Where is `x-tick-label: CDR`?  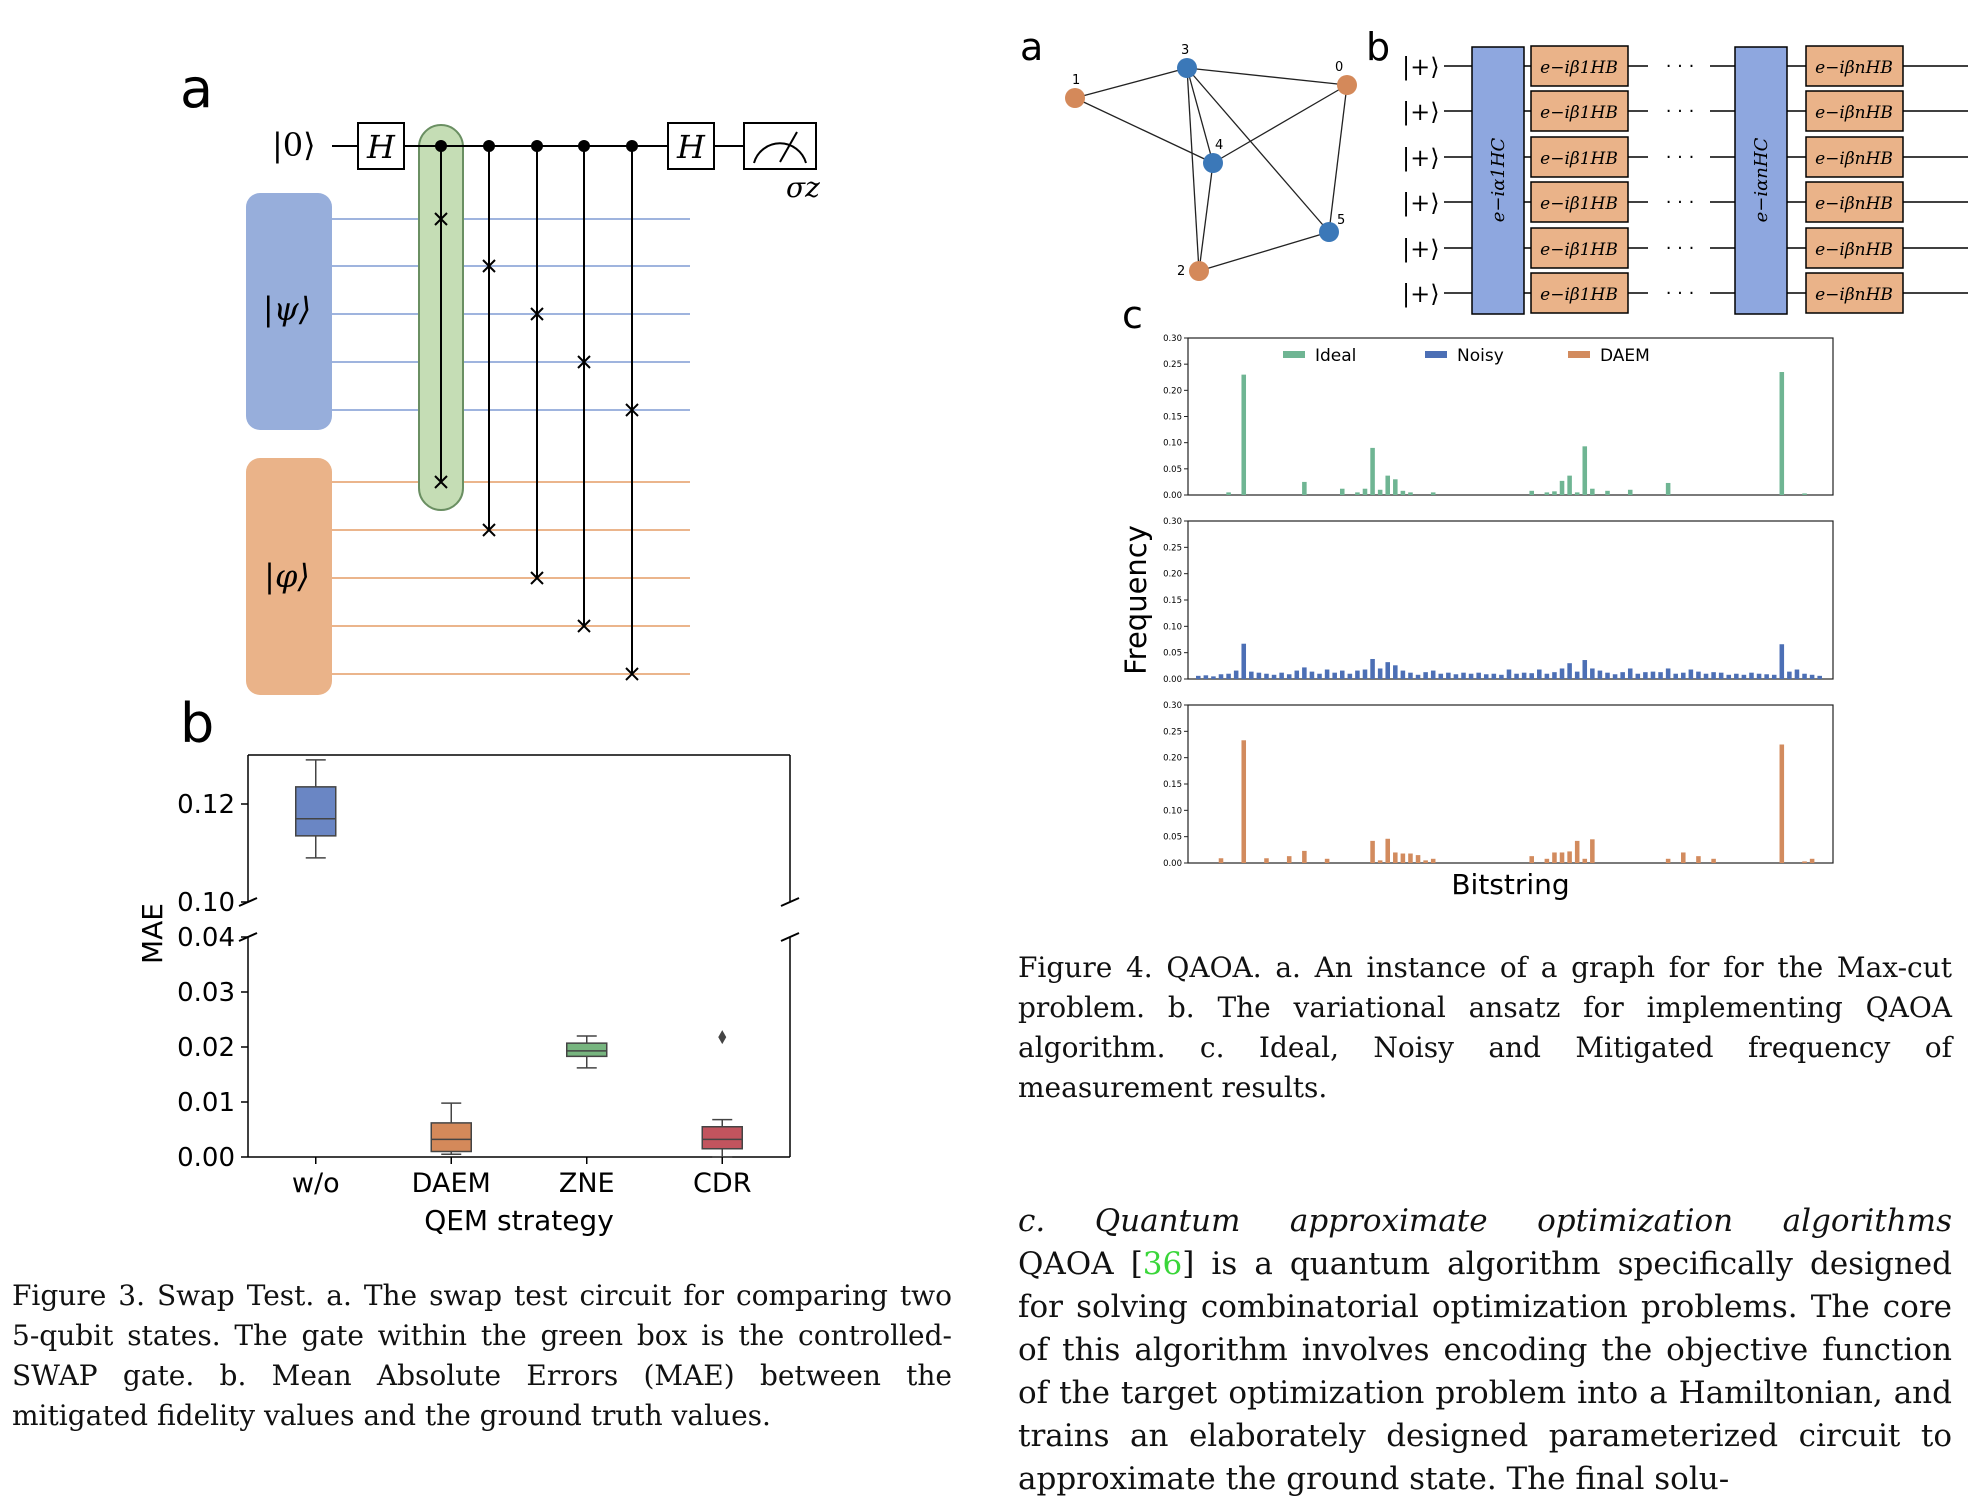
x-tick-label: CDR is located at coordinates (722, 1183).